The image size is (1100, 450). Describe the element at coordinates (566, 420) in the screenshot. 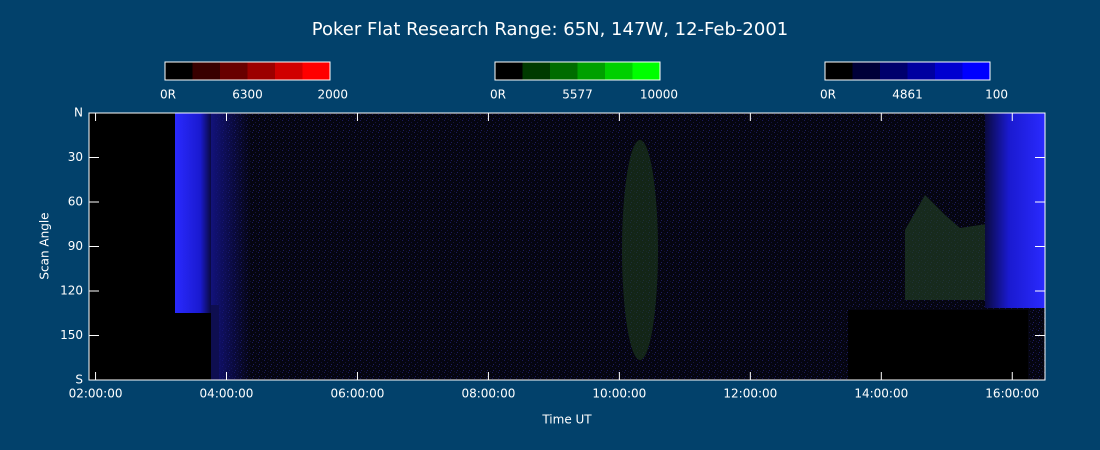

I see `x-axis-label: Time UT` at that location.